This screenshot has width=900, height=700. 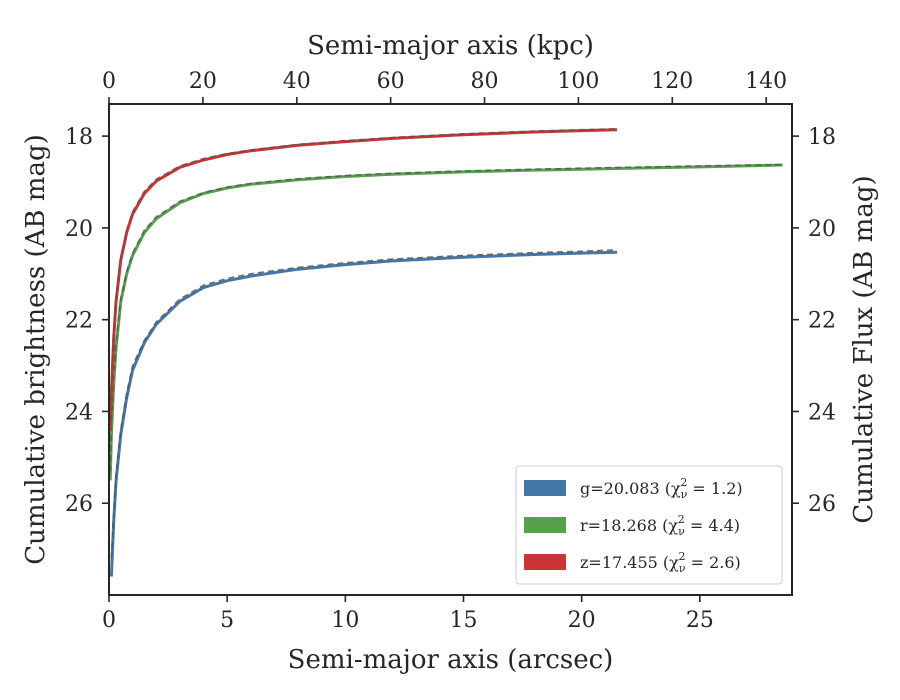 I want to click on y-tick-label: 24, so click(x=79, y=412).